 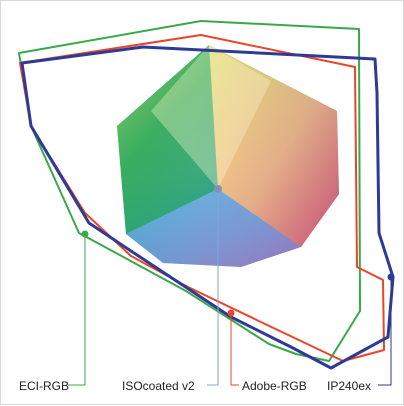 I want to click on isocoated-v2-callout, so click(x=214, y=285).